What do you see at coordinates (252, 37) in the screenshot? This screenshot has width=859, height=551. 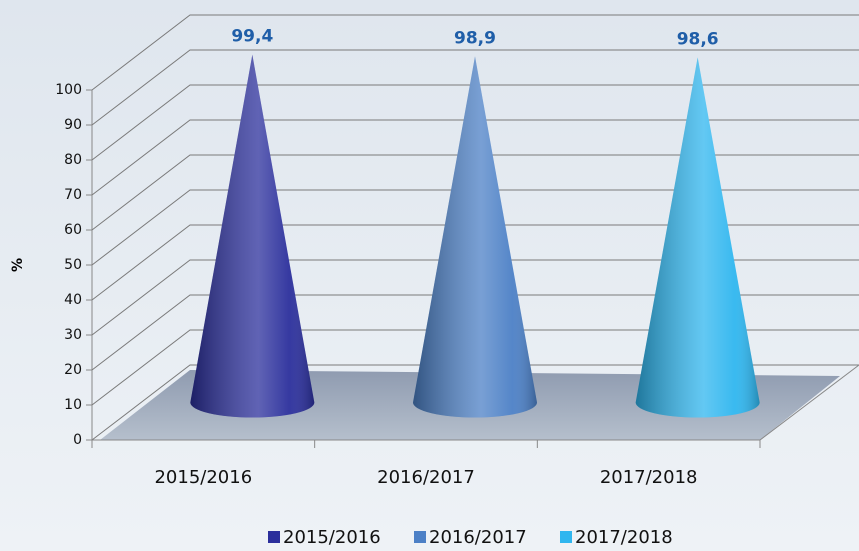 I see `value-label: 99,4` at bounding box center [252, 37].